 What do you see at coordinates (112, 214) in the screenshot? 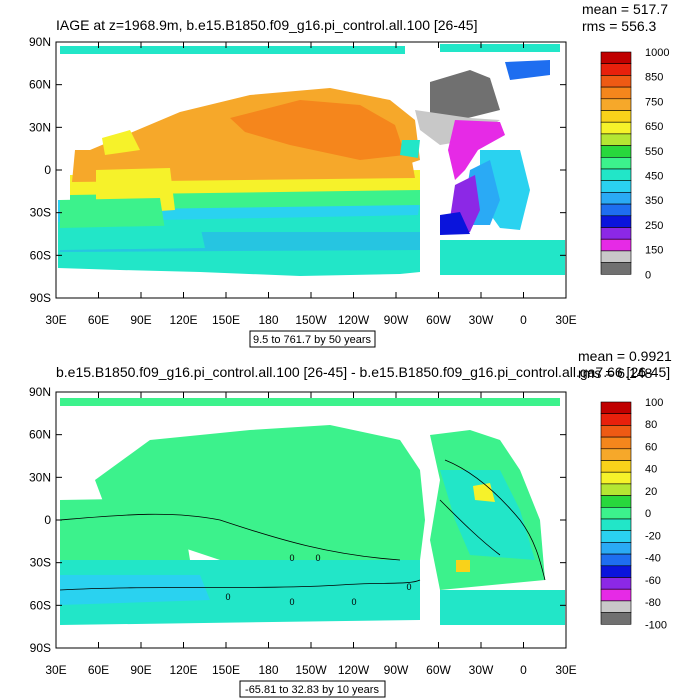
I see `indian-ocean-green` at bounding box center [112, 214].